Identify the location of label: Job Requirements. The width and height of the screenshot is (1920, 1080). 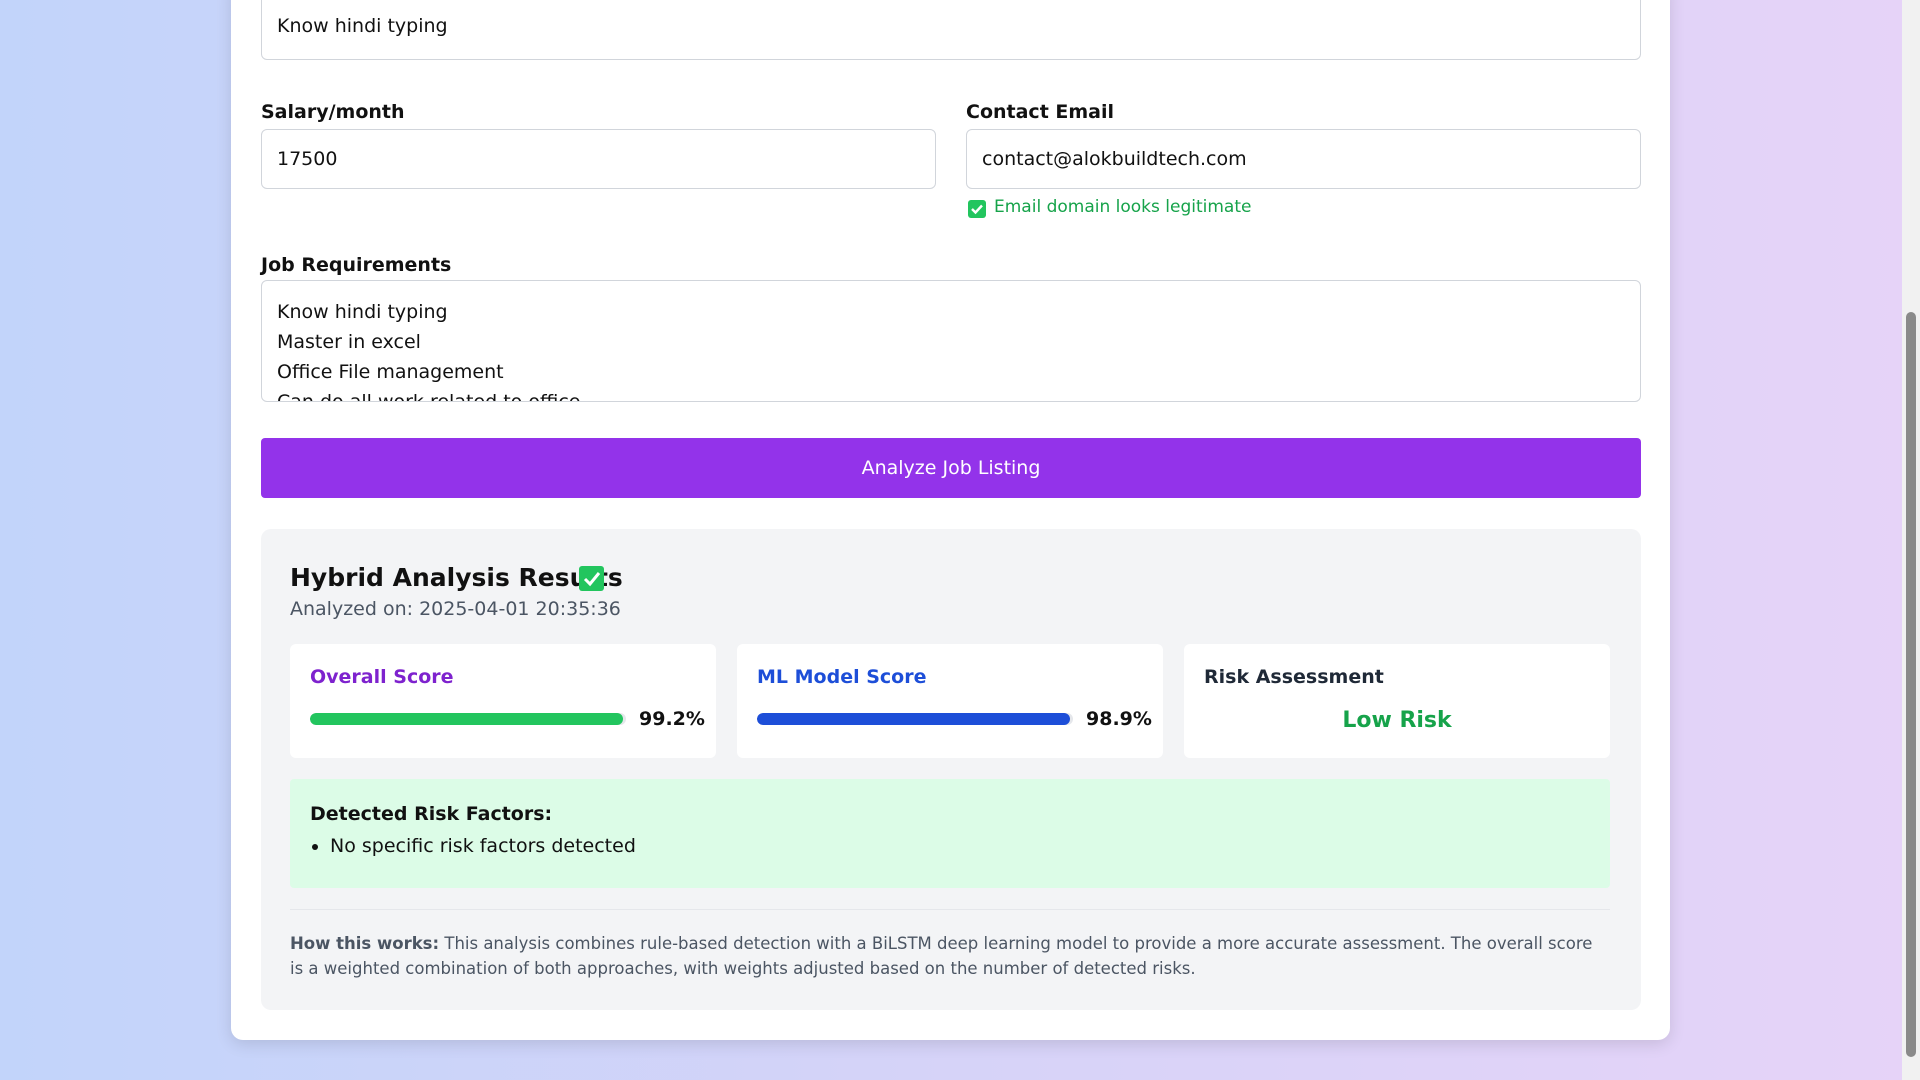
(356, 265).